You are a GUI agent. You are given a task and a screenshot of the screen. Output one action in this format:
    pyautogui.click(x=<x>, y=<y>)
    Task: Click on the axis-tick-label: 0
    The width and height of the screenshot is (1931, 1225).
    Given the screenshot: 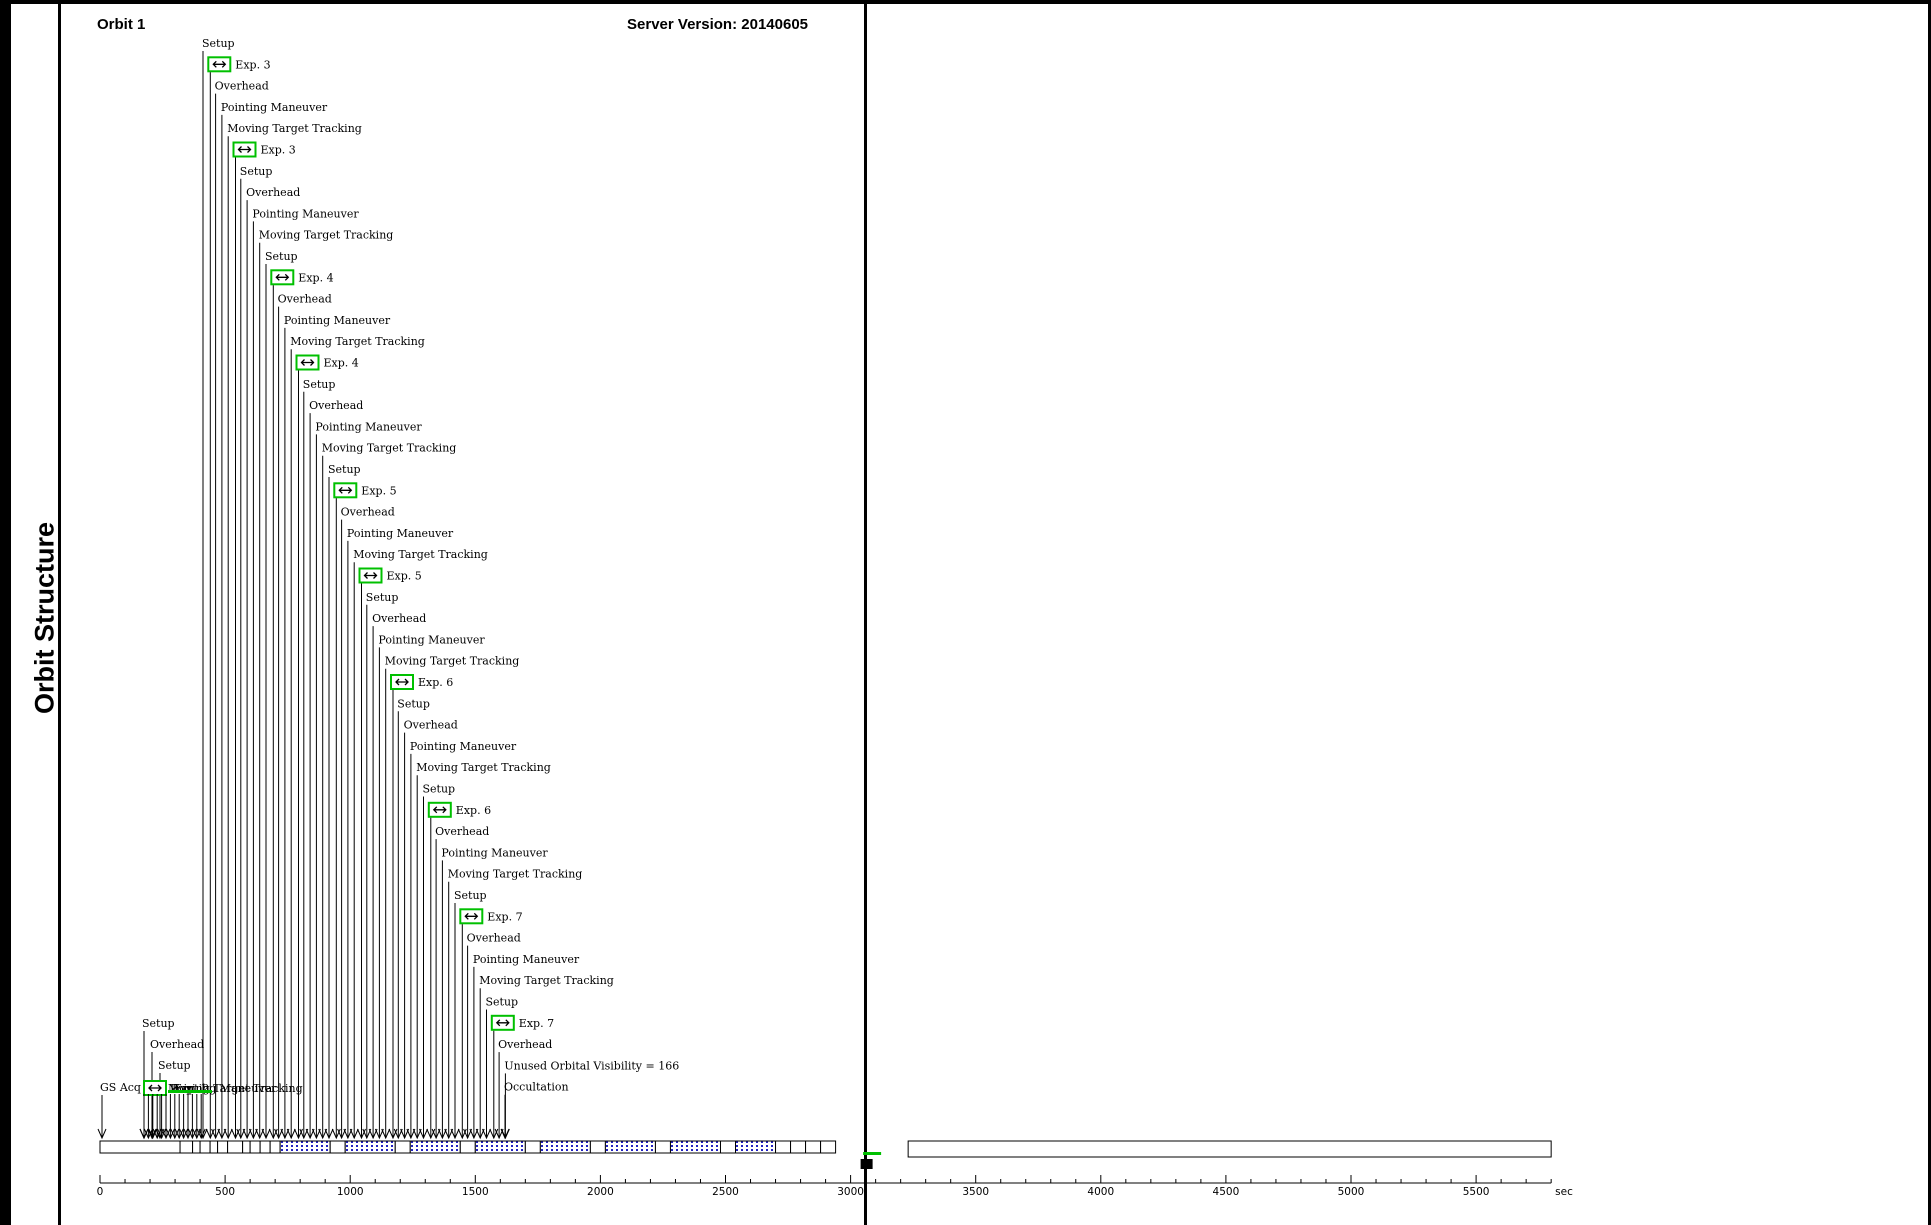 What is the action you would take?
    pyautogui.click(x=100, y=1192)
    